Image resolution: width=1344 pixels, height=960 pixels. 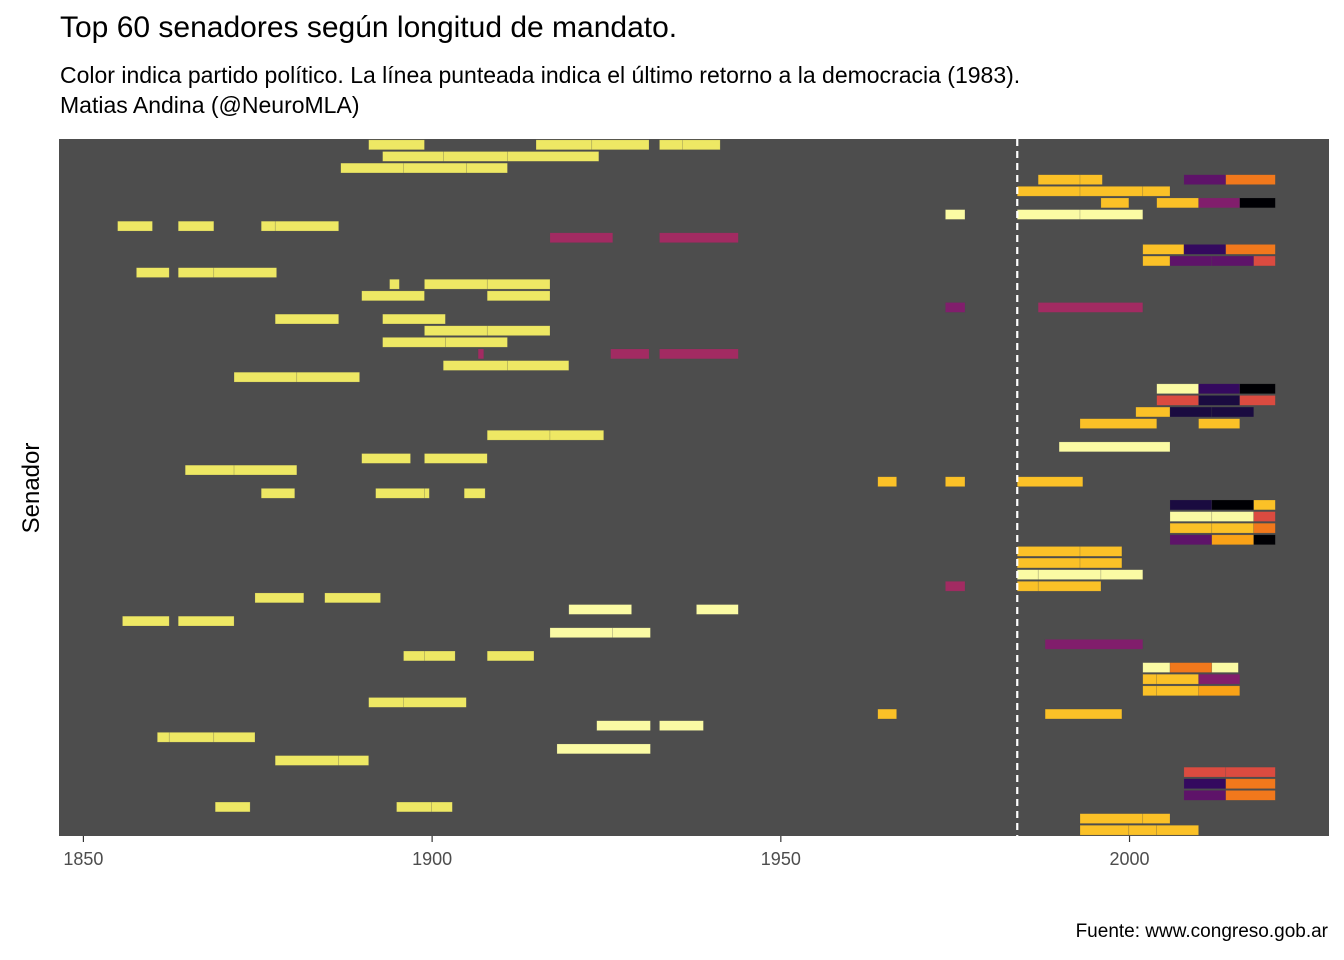 What do you see at coordinates (1201, 931) in the screenshot?
I see `source-caption: Fuente: www.congreso.gob.ar` at bounding box center [1201, 931].